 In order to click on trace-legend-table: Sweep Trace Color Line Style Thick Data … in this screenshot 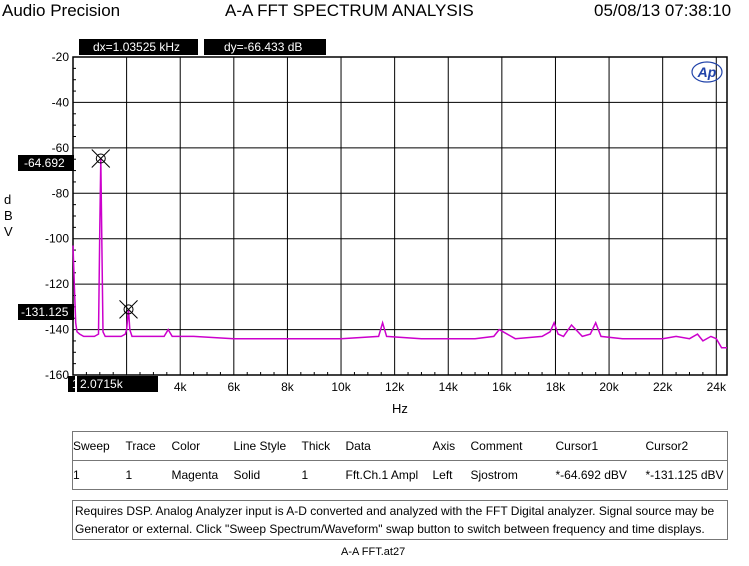, I will do `click(400, 460)`.